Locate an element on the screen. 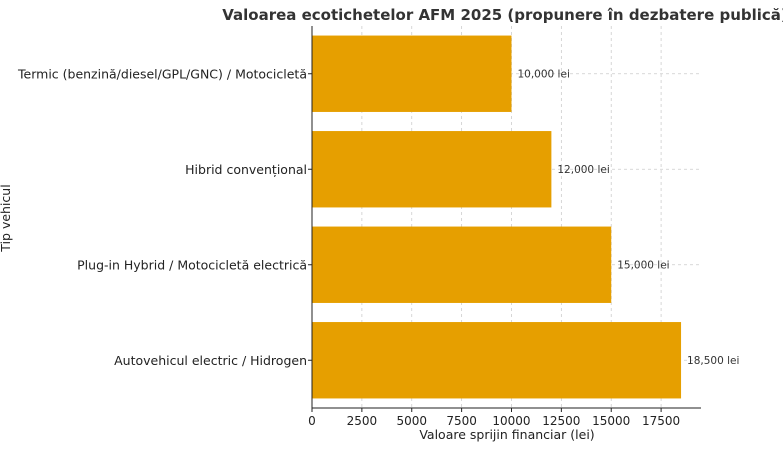 The image size is (783, 450). y-tick-label: Hibrid convențional is located at coordinates (246, 169).